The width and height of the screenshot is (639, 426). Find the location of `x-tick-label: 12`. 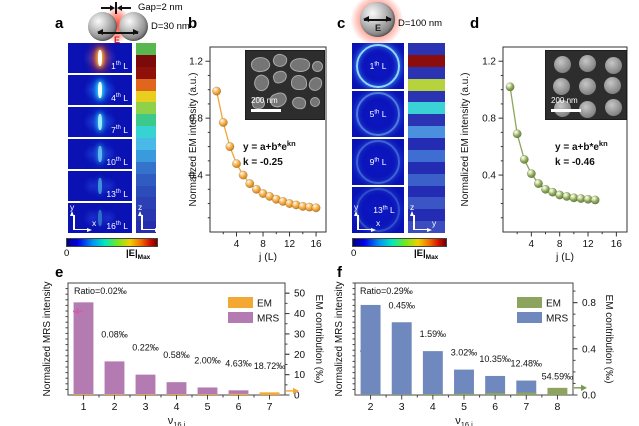

x-tick-label: 12 is located at coordinates (290, 244).